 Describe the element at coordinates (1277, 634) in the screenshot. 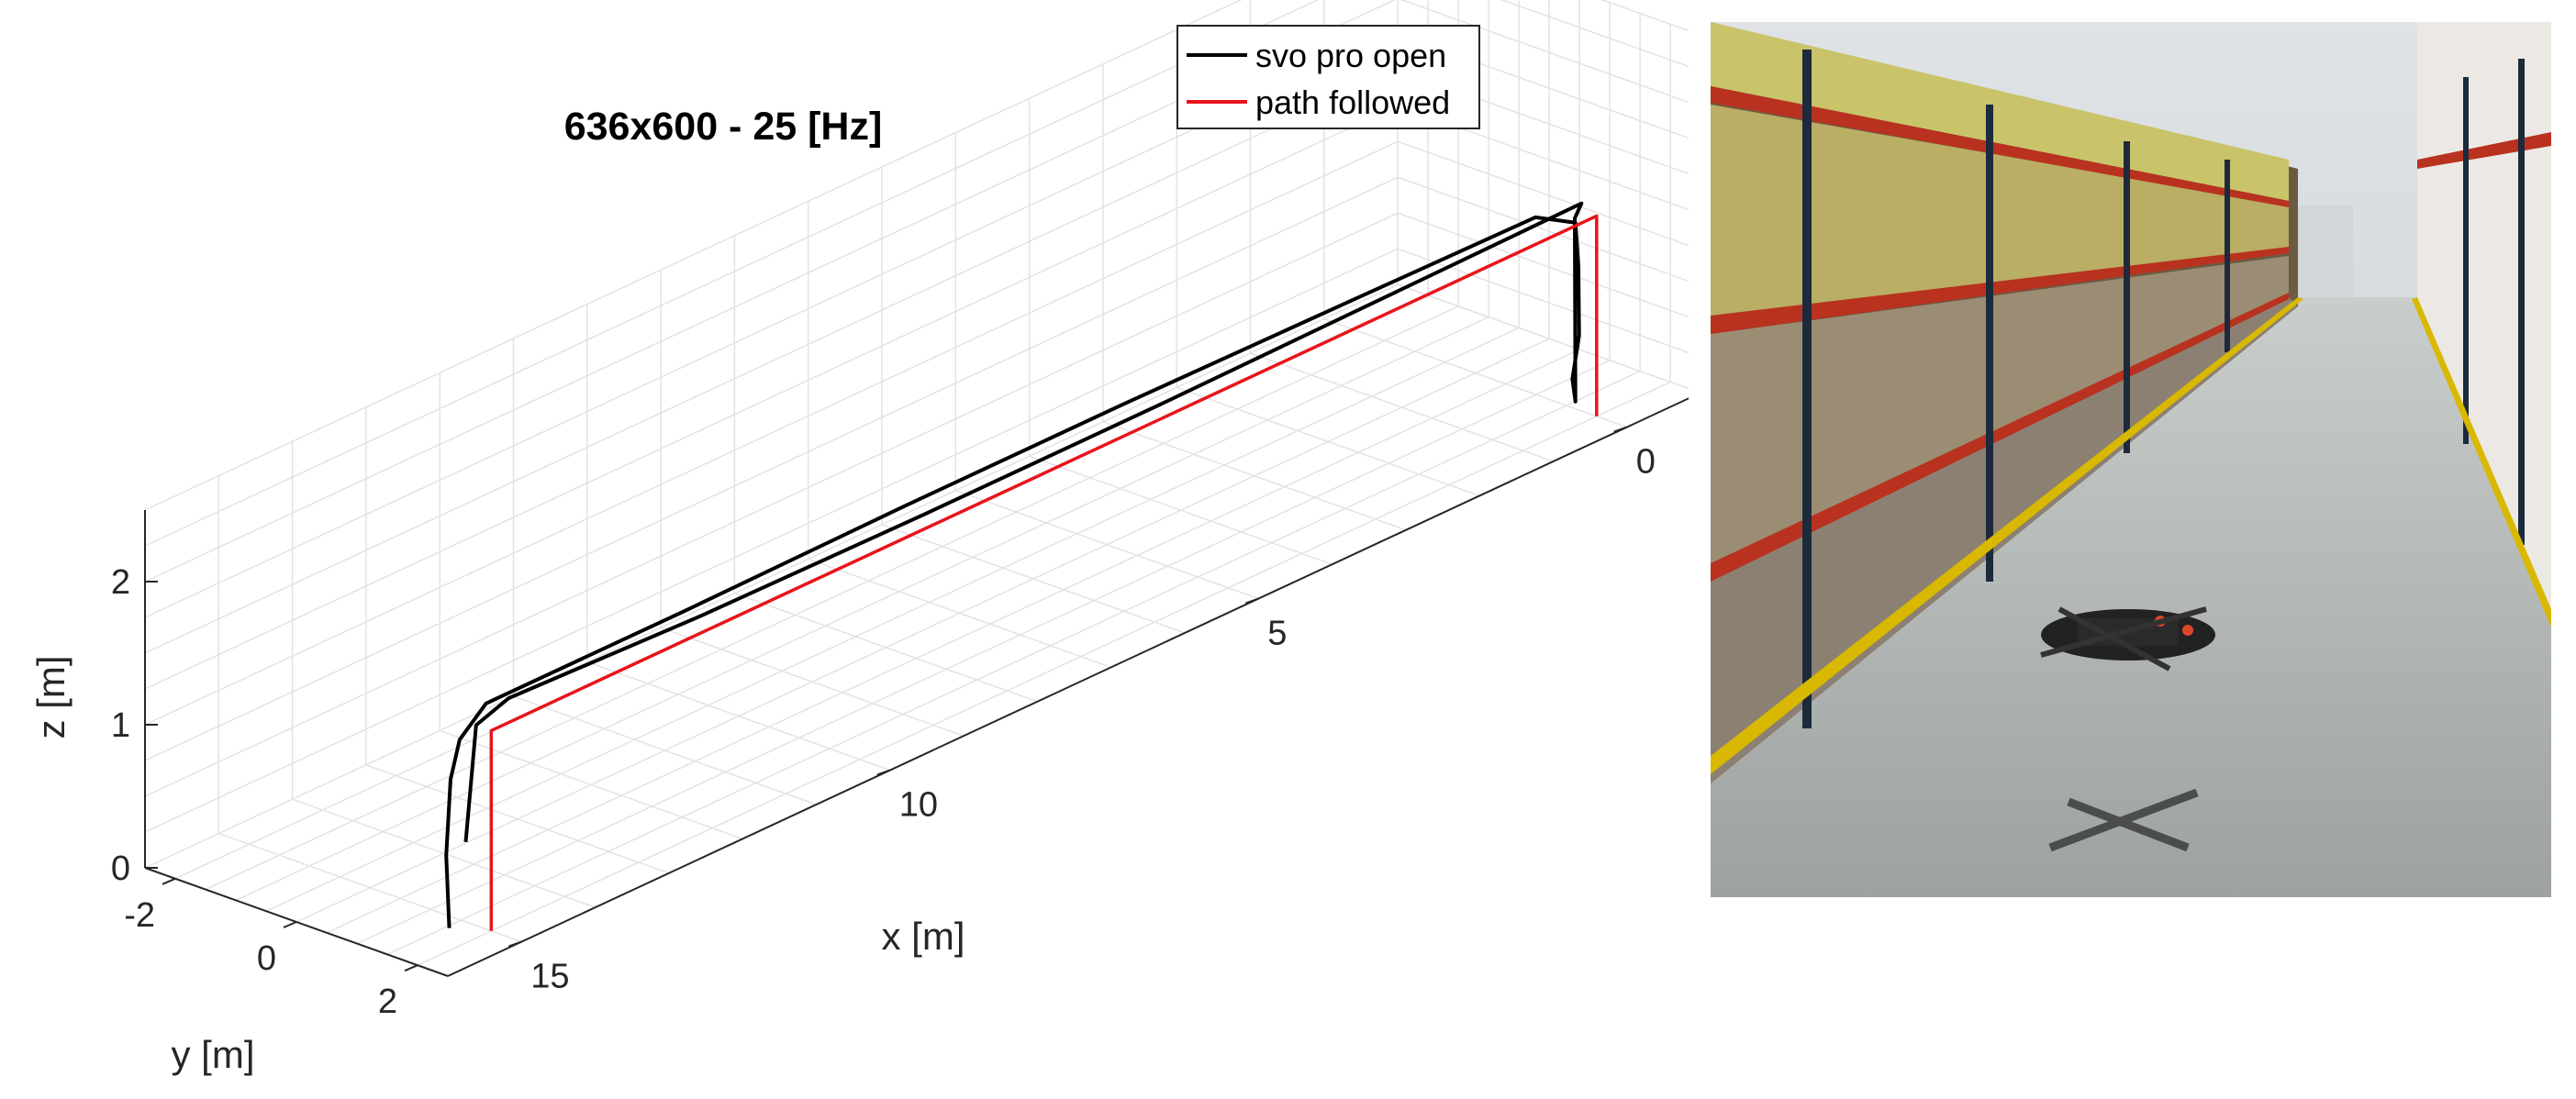

I see `x-tick-label: 5` at that location.